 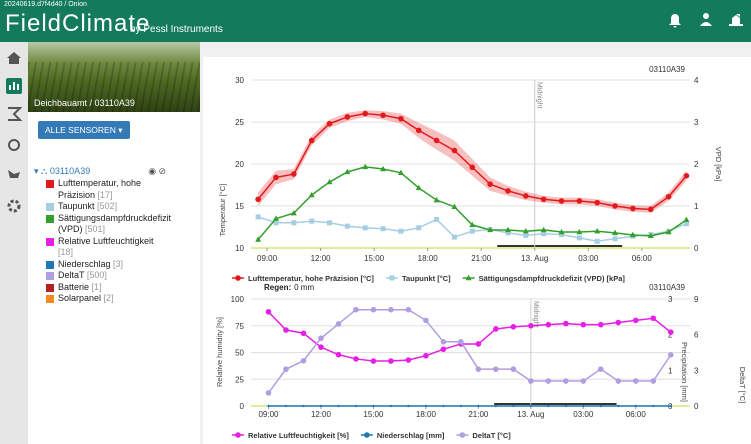 What do you see at coordinates (373, 414) in the screenshot?
I see `x-tick-label: 15:00` at bounding box center [373, 414].